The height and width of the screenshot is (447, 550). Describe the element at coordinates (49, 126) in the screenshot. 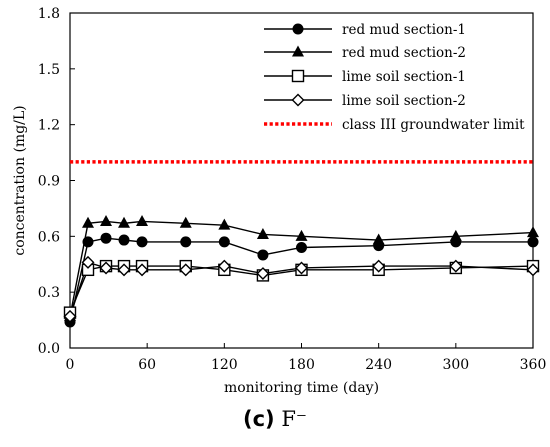

I see `y-tick-label: 1.2` at that location.